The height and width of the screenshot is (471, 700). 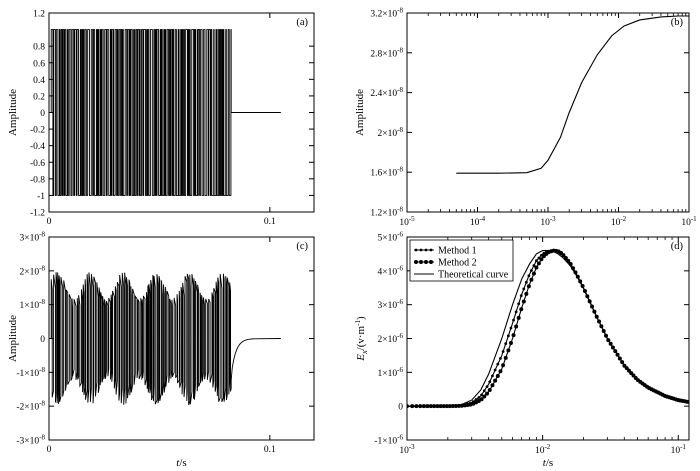 I want to click on panel-label: (c), so click(x=302, y=246).